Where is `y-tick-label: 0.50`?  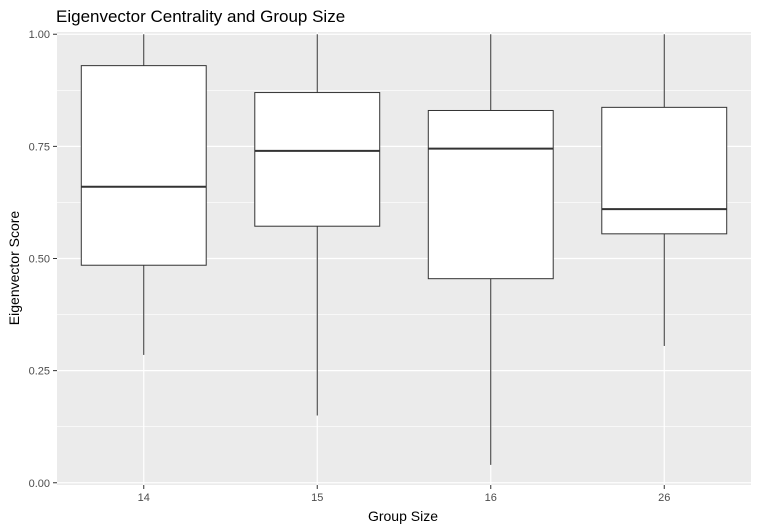 y-tick-label: 0.50 is located at coordinates (39, 260).